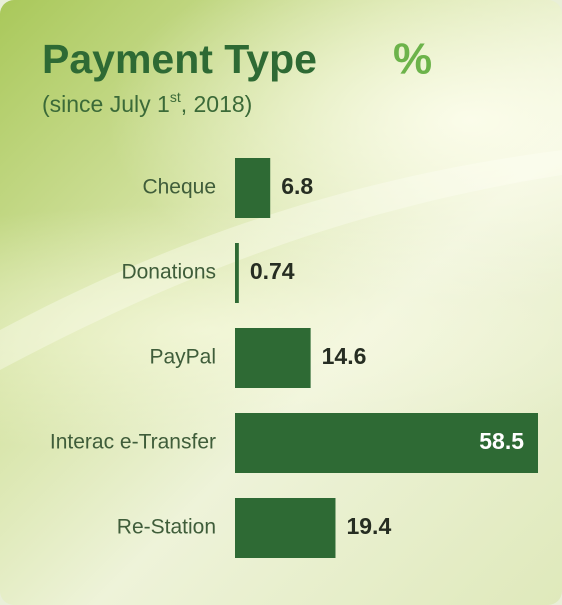 The width and height of the screenshot is (562, 605). Describe the element at coordinates (179, 59) in the screenshot. I see `chart-title: Payment Type` at that location.